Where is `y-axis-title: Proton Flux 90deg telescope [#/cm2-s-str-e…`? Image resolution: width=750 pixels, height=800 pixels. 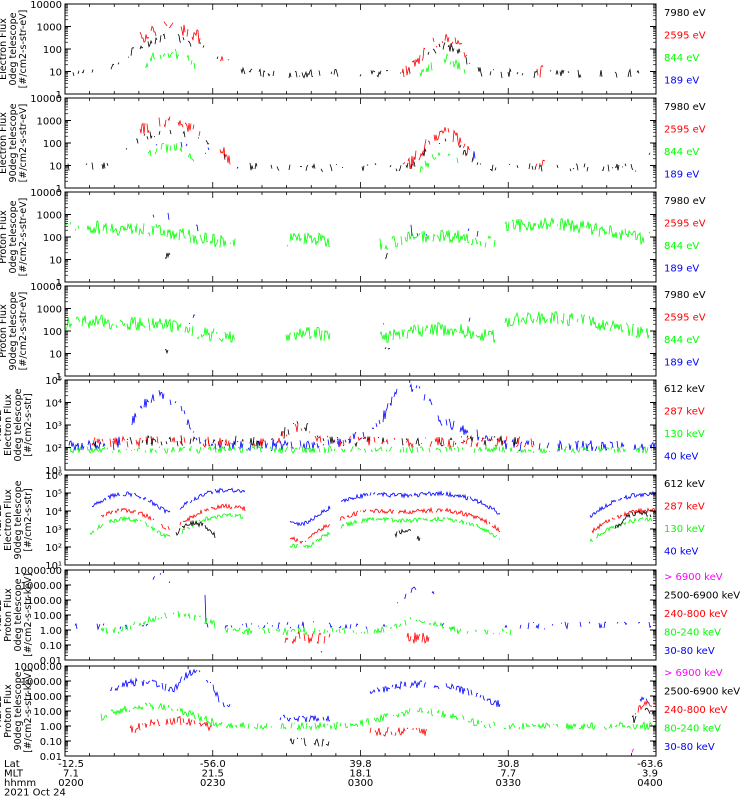 y-axis-title: Proton Flux 90deg telescope [#/cm2-s-str-e… is located at coordinates (14, 330).